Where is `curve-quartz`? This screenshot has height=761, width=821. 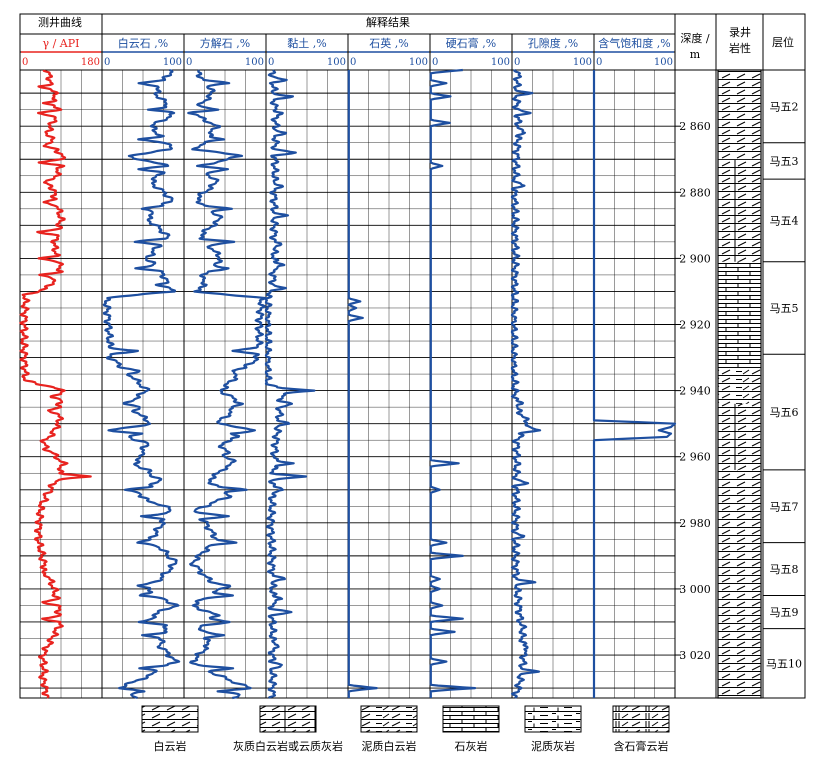
curve-quartz is located at coordinates (362, 384).